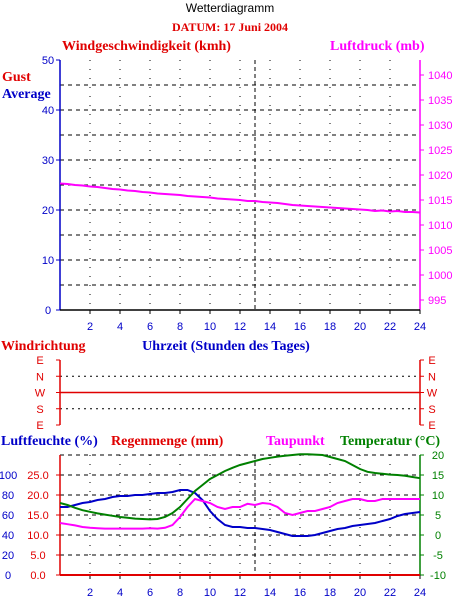 This screenshot has height=599, width=461. I want to click on diagram-date: DATUM: 17 Juni 2004, so click(230, 27).